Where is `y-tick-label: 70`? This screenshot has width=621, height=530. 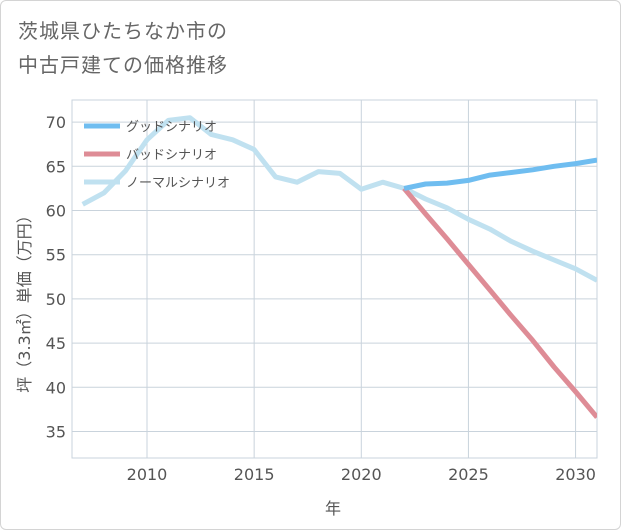
y-tick-label: 70 is located at coordinates (56, 122).